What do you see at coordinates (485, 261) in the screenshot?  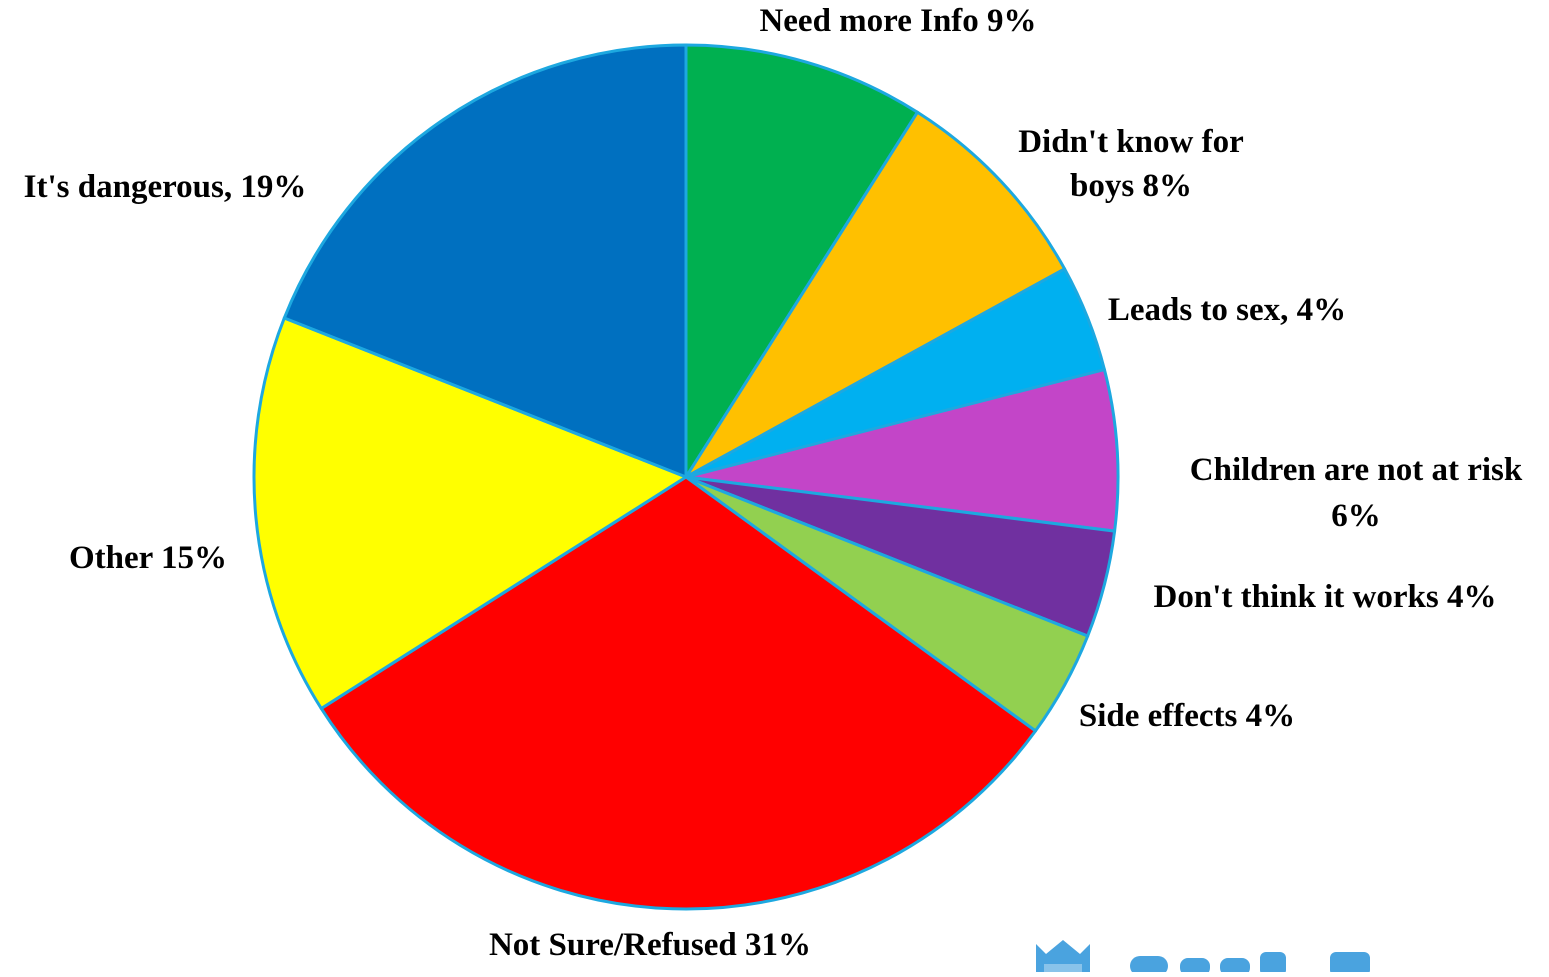 I see `pie-slice-it-s-dangerous` at bounding box center [485, 261].